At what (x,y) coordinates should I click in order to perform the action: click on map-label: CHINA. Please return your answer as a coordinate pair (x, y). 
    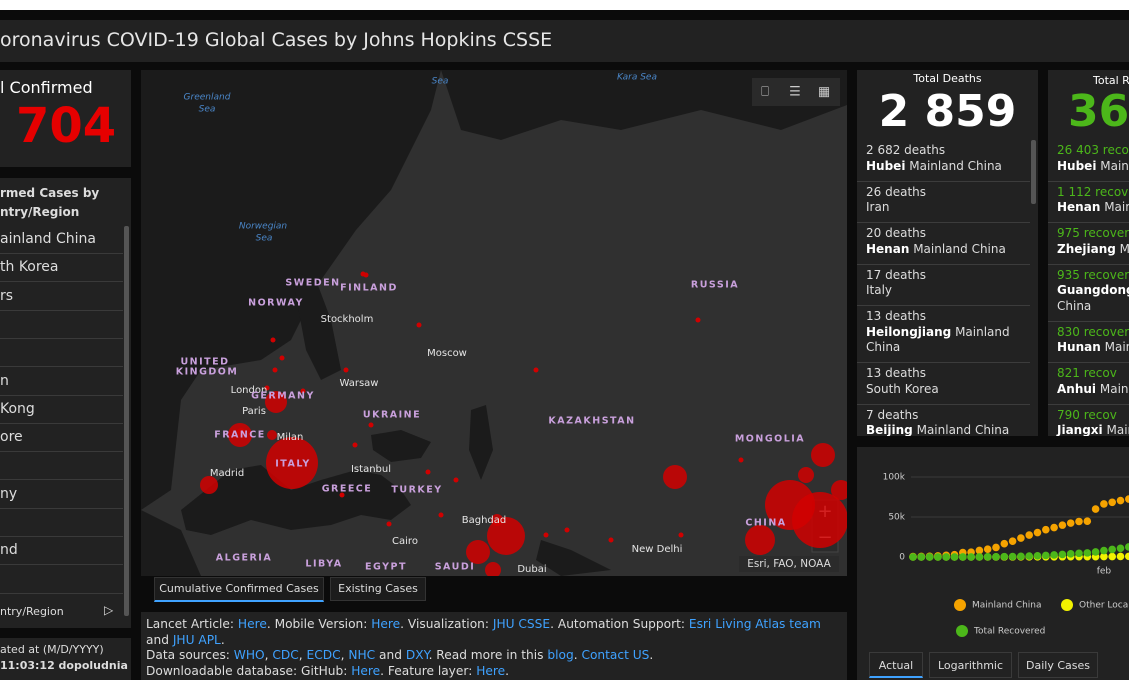
    Looking at the image, I should click on (765, 523).